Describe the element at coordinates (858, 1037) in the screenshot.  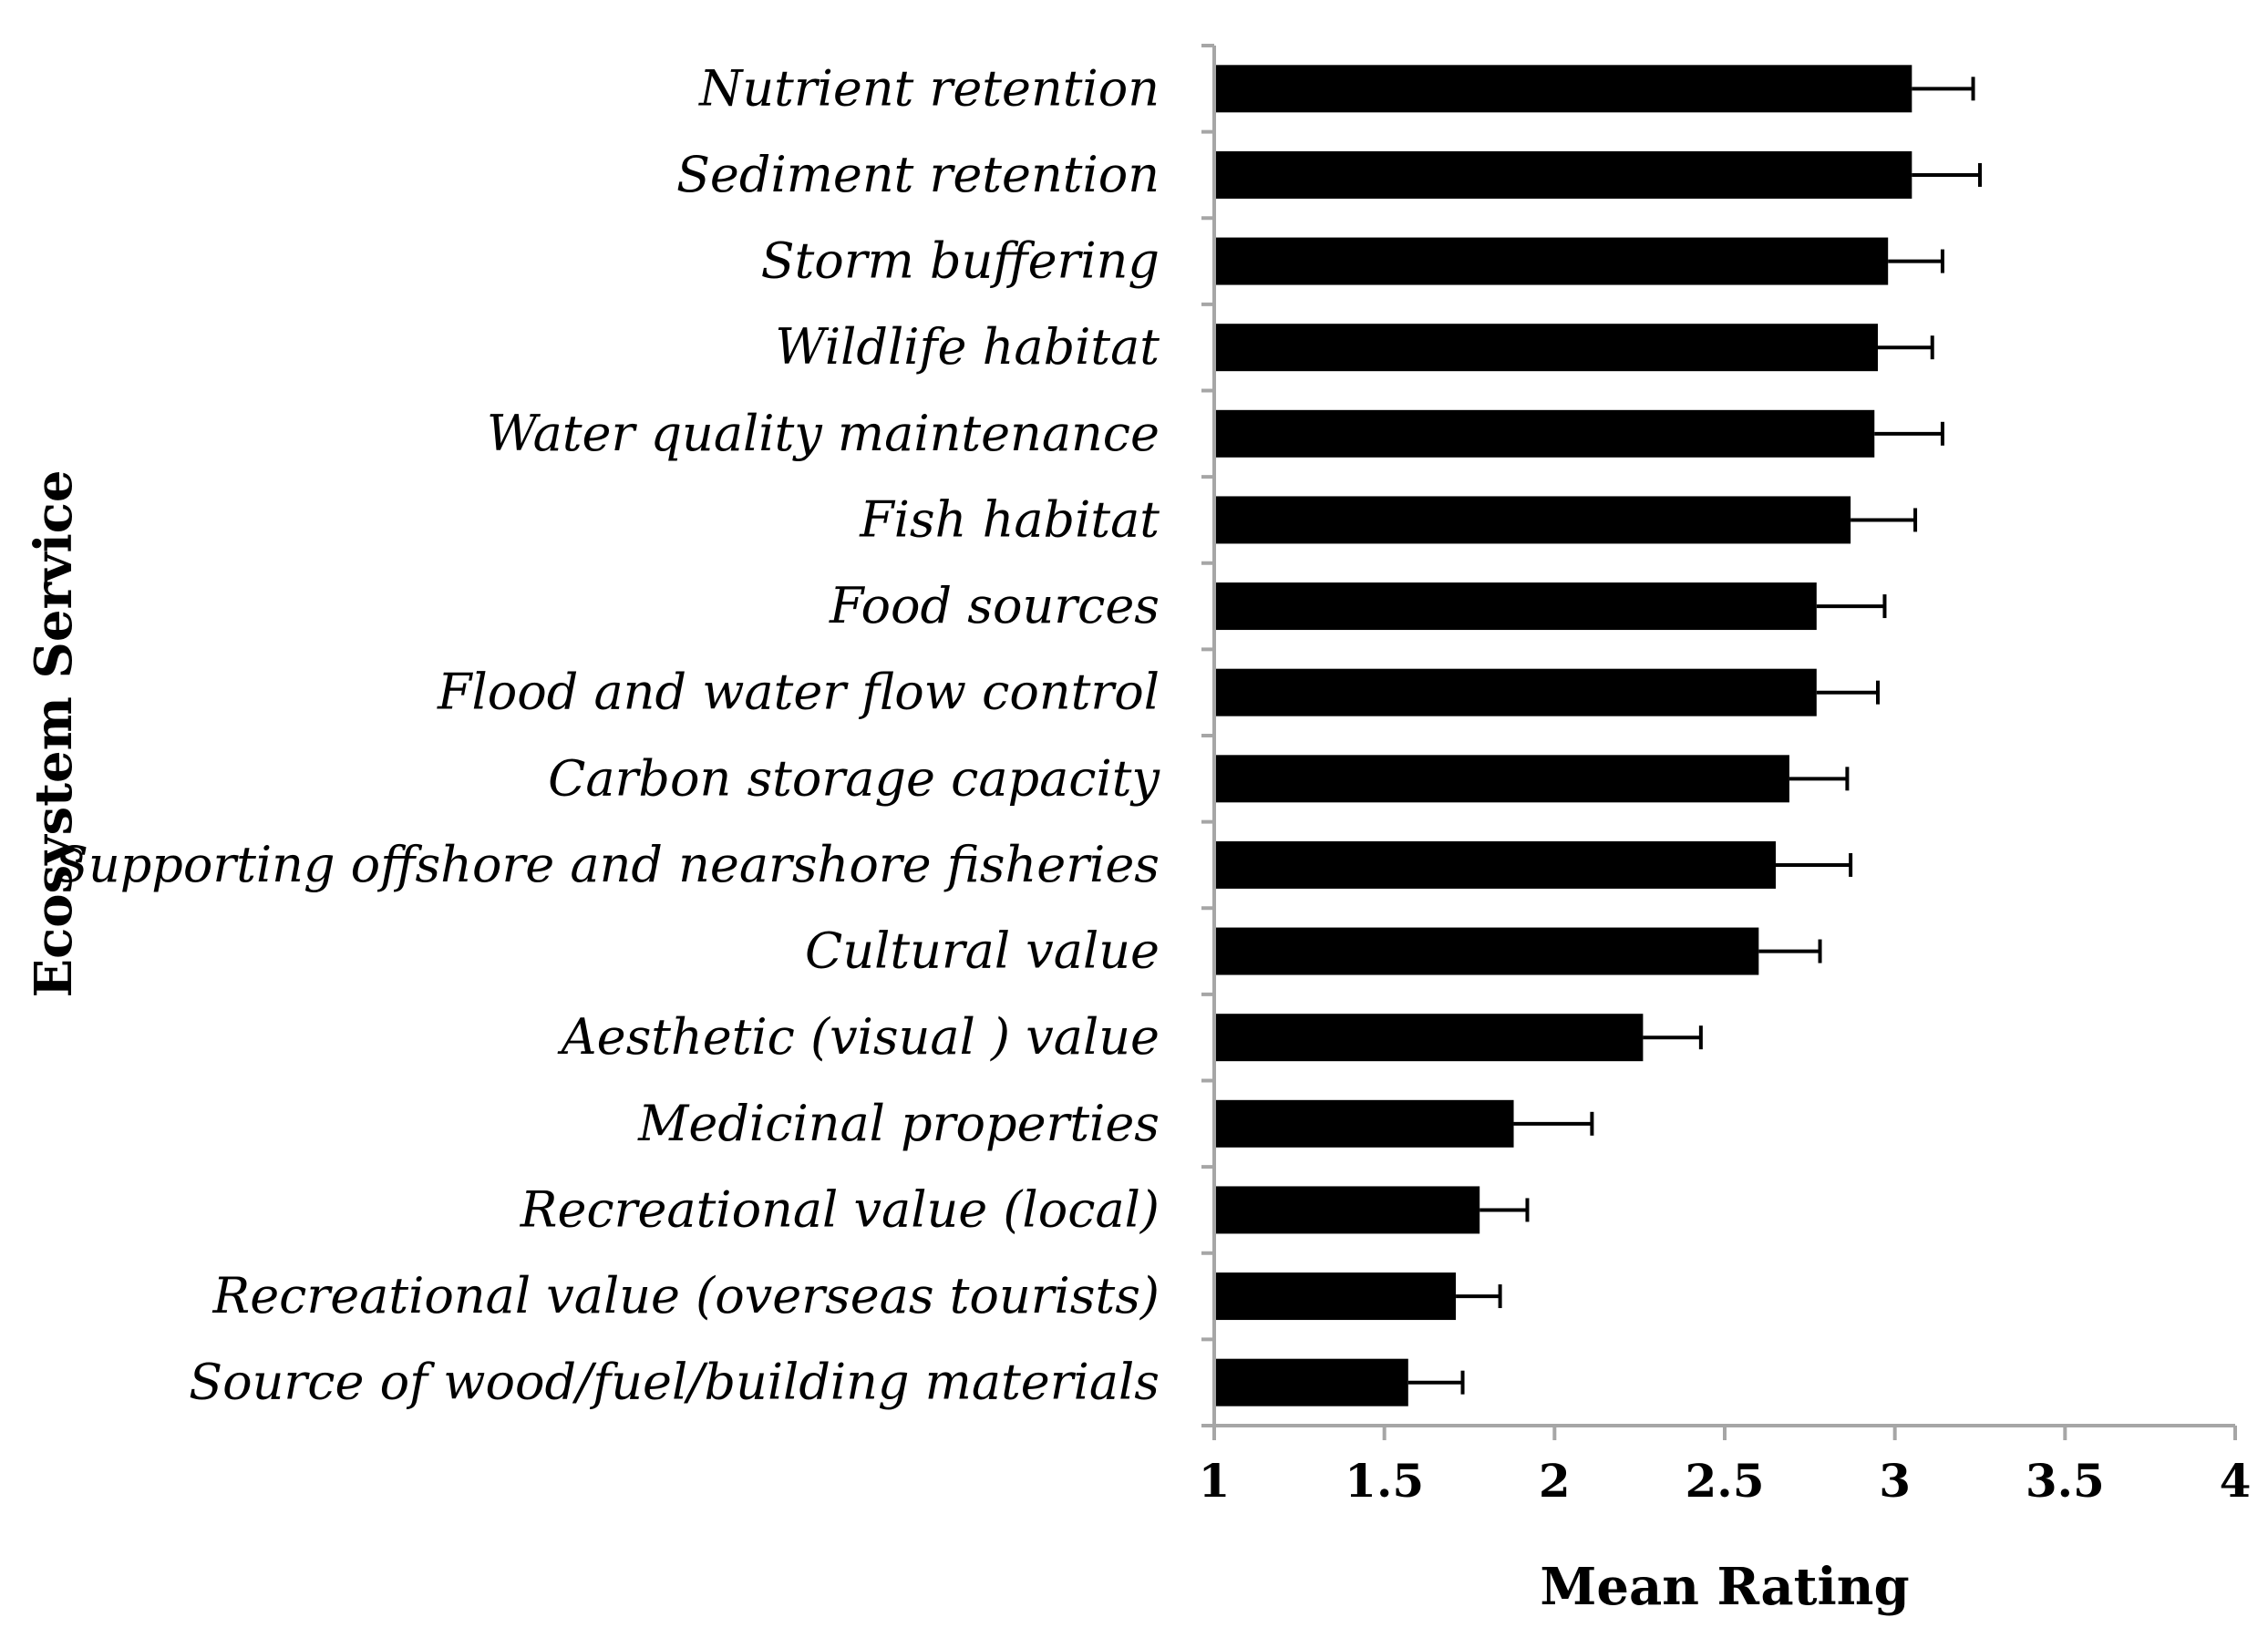
I see `category-label: Aesthetic (visual ) value` at that location.